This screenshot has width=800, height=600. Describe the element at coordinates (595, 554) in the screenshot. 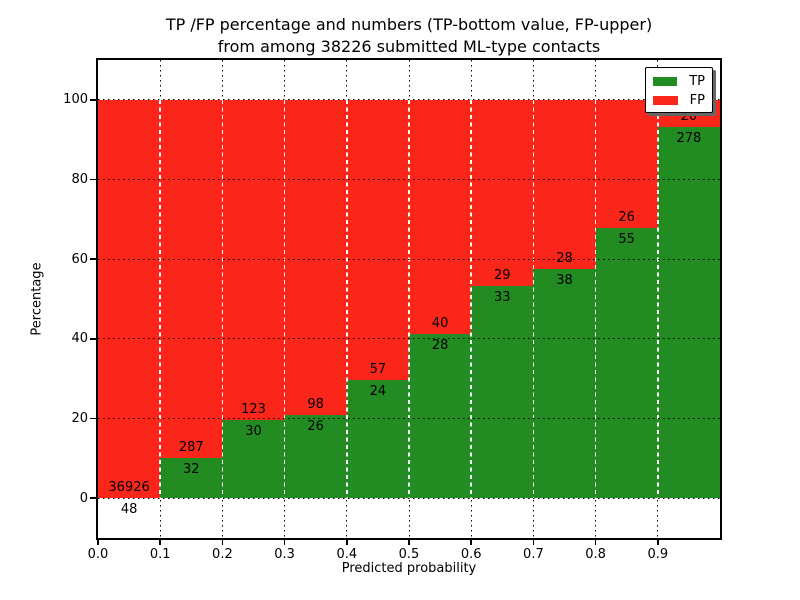

I see `x-tick-label: 0.8` at that location.